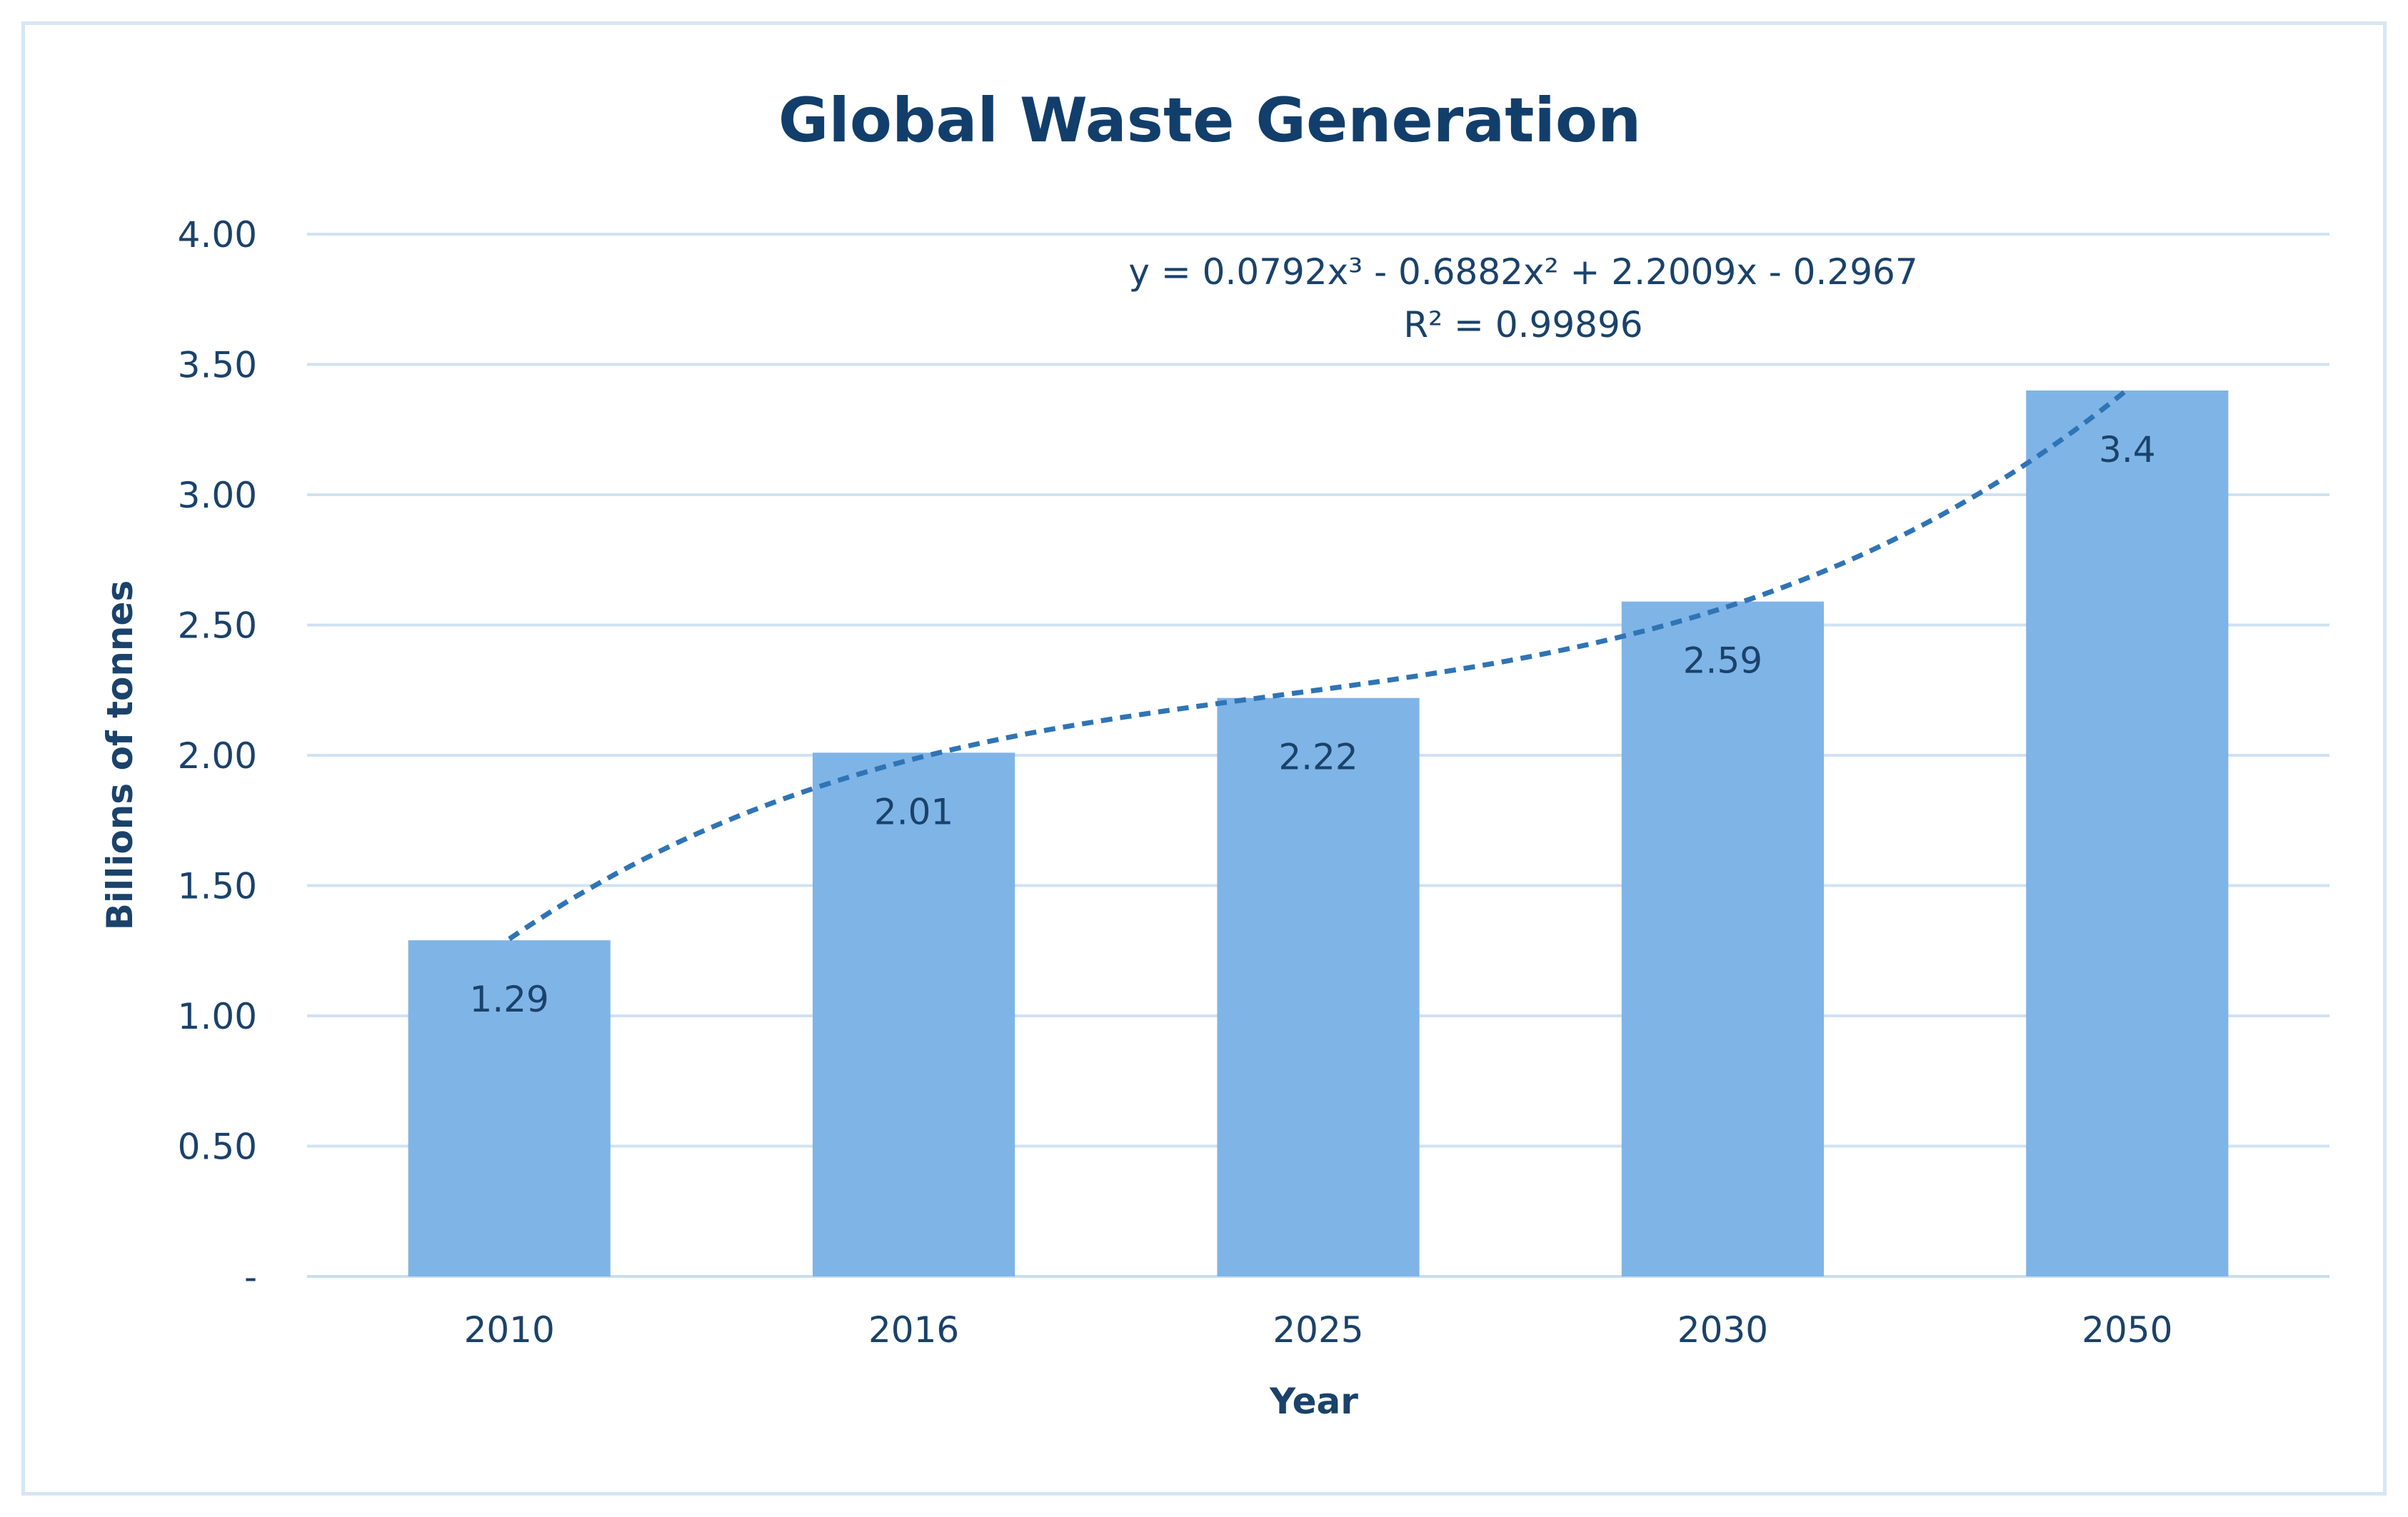  I want to click on x-tick-label: 2030, so click(1723, 1330).